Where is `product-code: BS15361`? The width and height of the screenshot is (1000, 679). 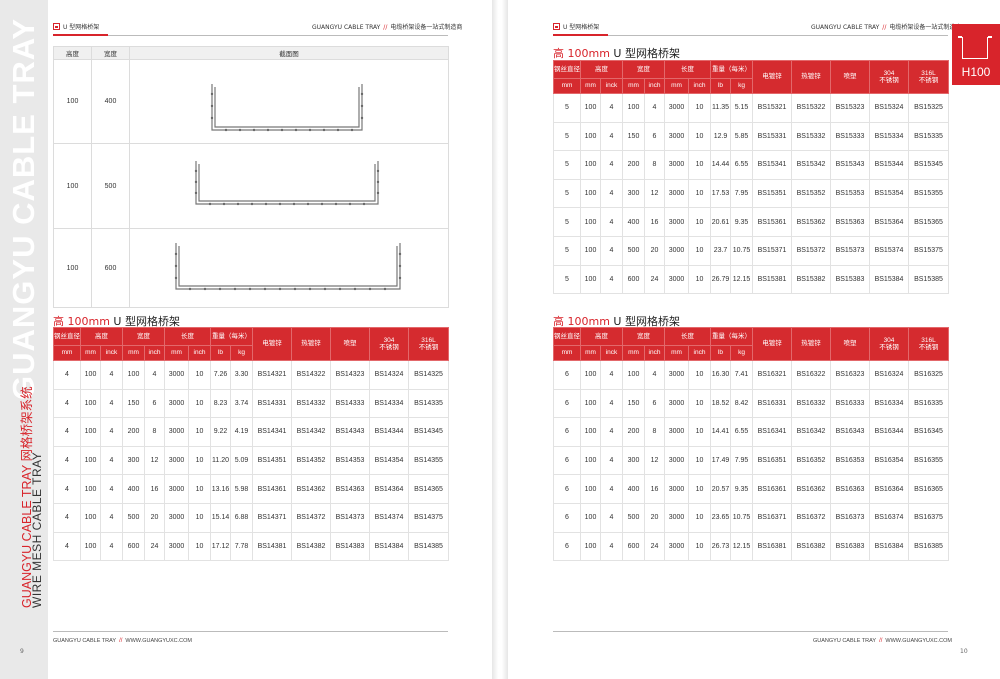 product-code: BS15361 is located at coordinates (772, 222).